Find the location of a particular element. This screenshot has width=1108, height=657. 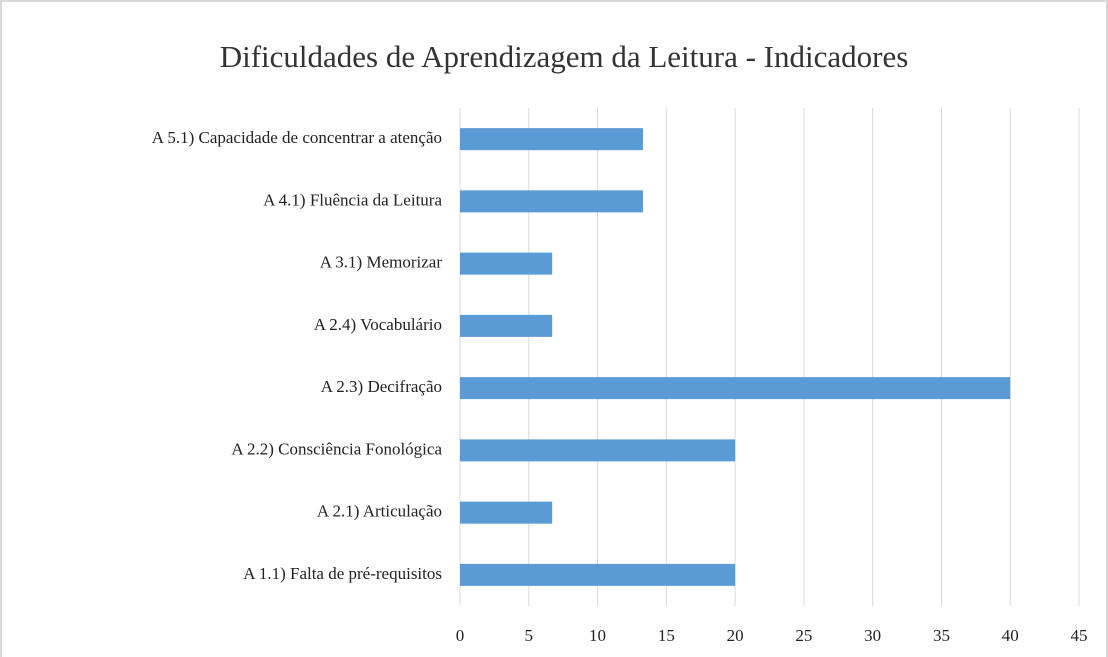

x-tick-label: 10 is located at coordinates (597, 635).